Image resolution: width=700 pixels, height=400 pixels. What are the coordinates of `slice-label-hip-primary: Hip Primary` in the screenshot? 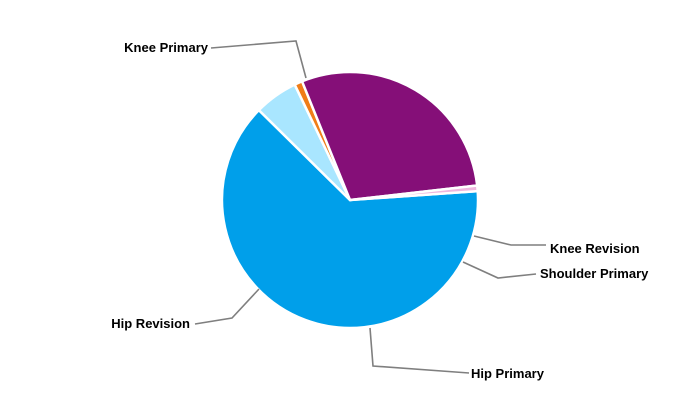 It's located at (508, 373).